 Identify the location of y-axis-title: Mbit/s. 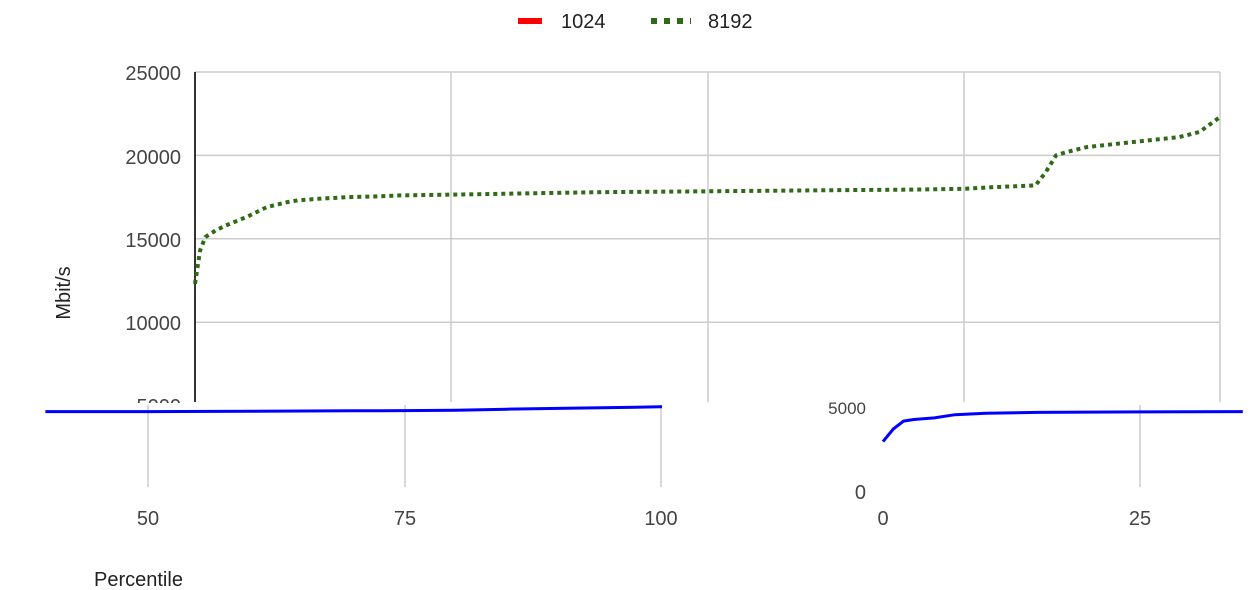
(64, 292).